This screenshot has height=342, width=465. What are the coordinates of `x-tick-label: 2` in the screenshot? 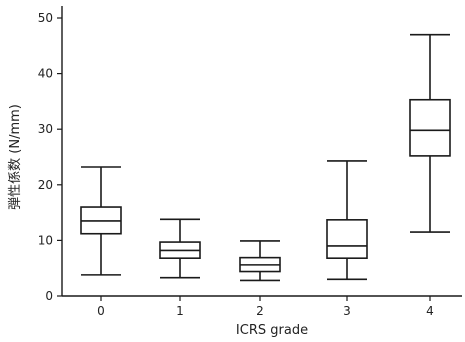 It's located at (260, 311).